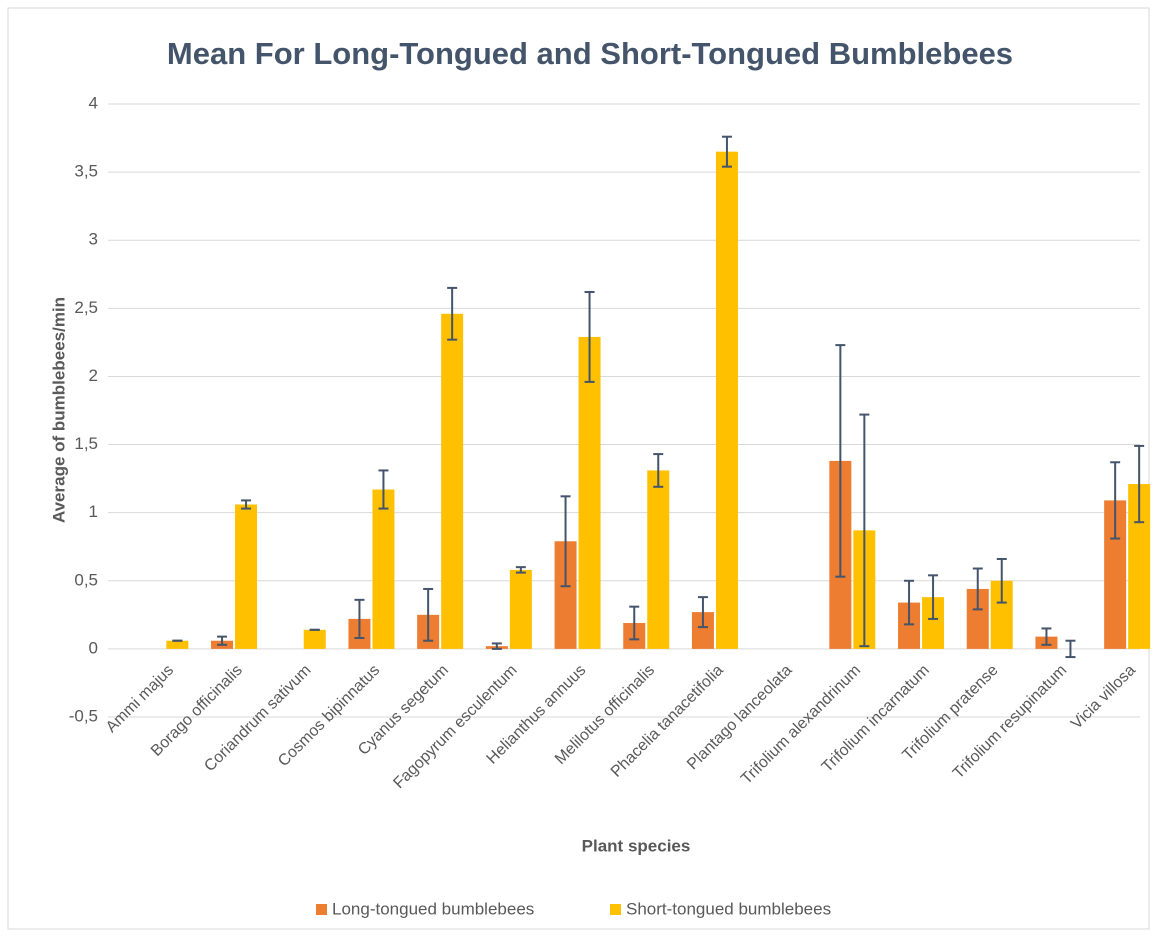 Image resolution: width=1157 pixels, height=942 pixels. What do you see at coordinates (93, 102) in the screenshot?
I see `y-tick-label: 4` at bounding box center [93, 102].